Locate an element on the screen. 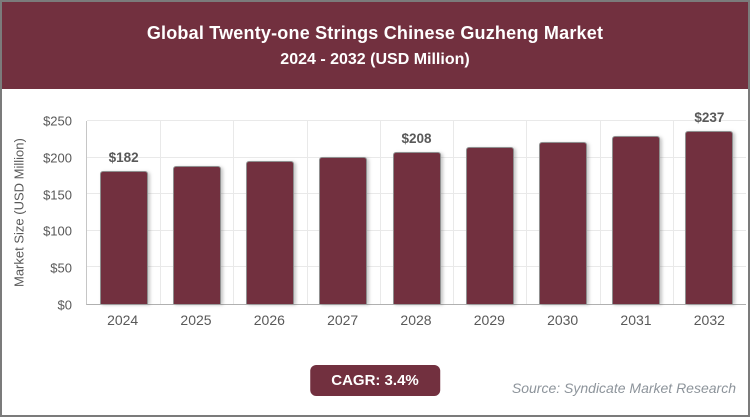 This screenshot has height=417, width=750. bar-value-label: $208 is located at coordinates (416, 138).